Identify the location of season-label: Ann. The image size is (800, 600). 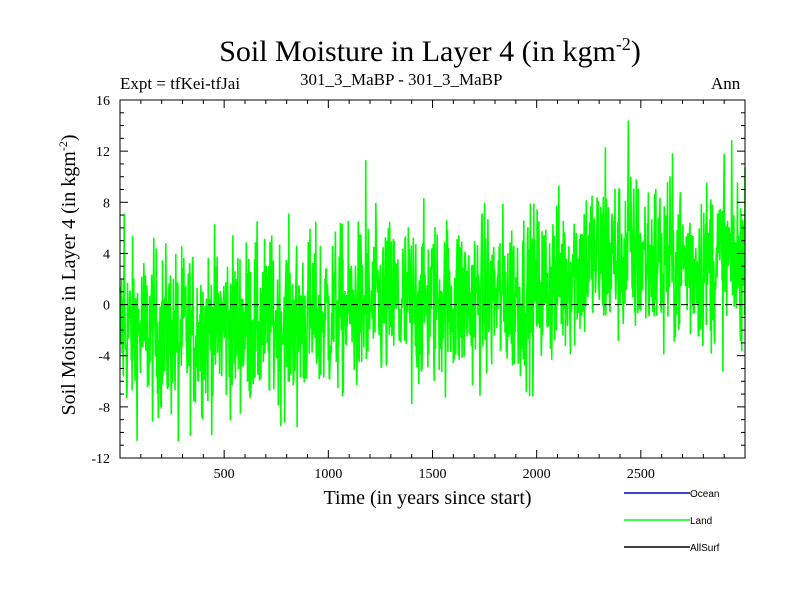
(726, 83).